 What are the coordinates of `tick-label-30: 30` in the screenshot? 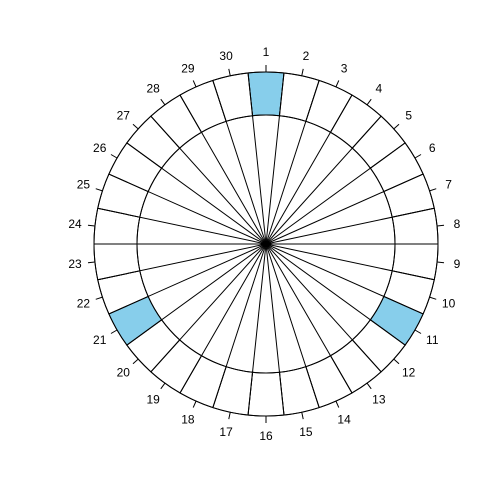 It's located at (226, 56).